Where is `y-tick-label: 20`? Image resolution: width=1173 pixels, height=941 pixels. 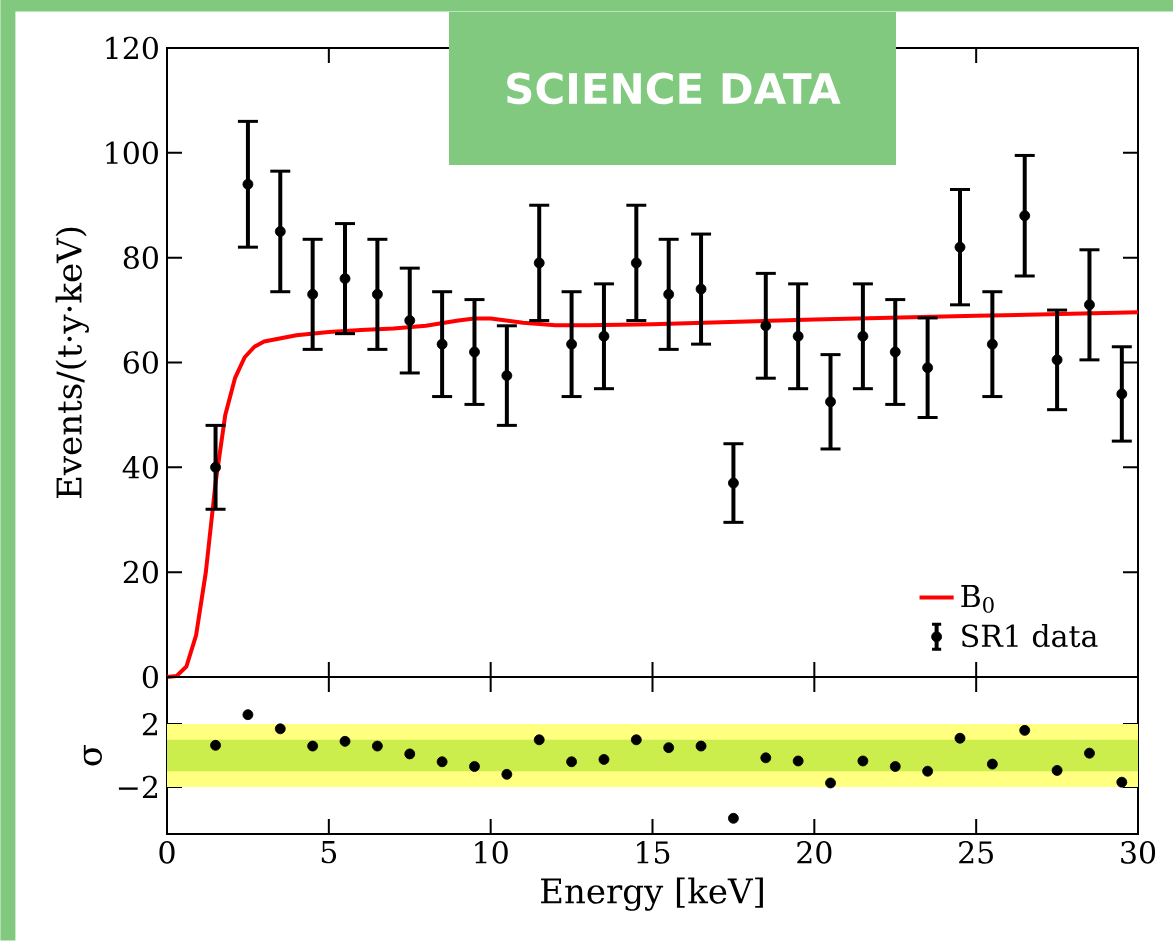
y-tick-label: 20 is located at coordinates (140, 572).